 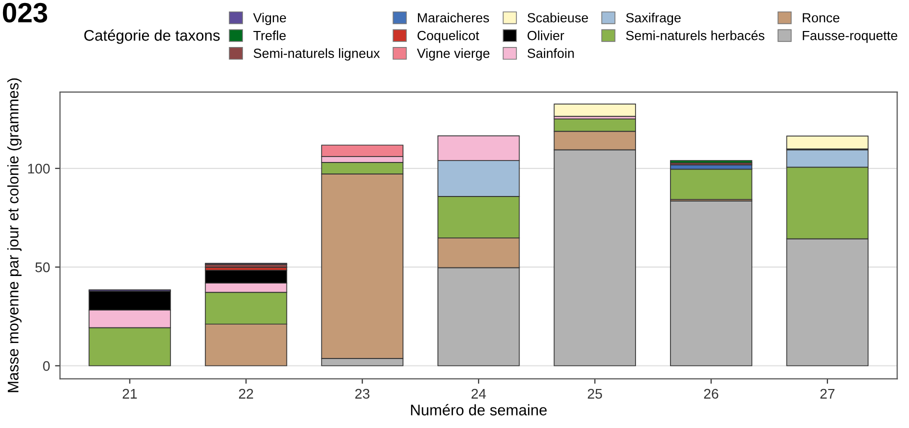 What do you see at coordinates (850, 37) in the screenshot?
I see `legend-label: Fausse-roquette` at bounding box center [850, 37].